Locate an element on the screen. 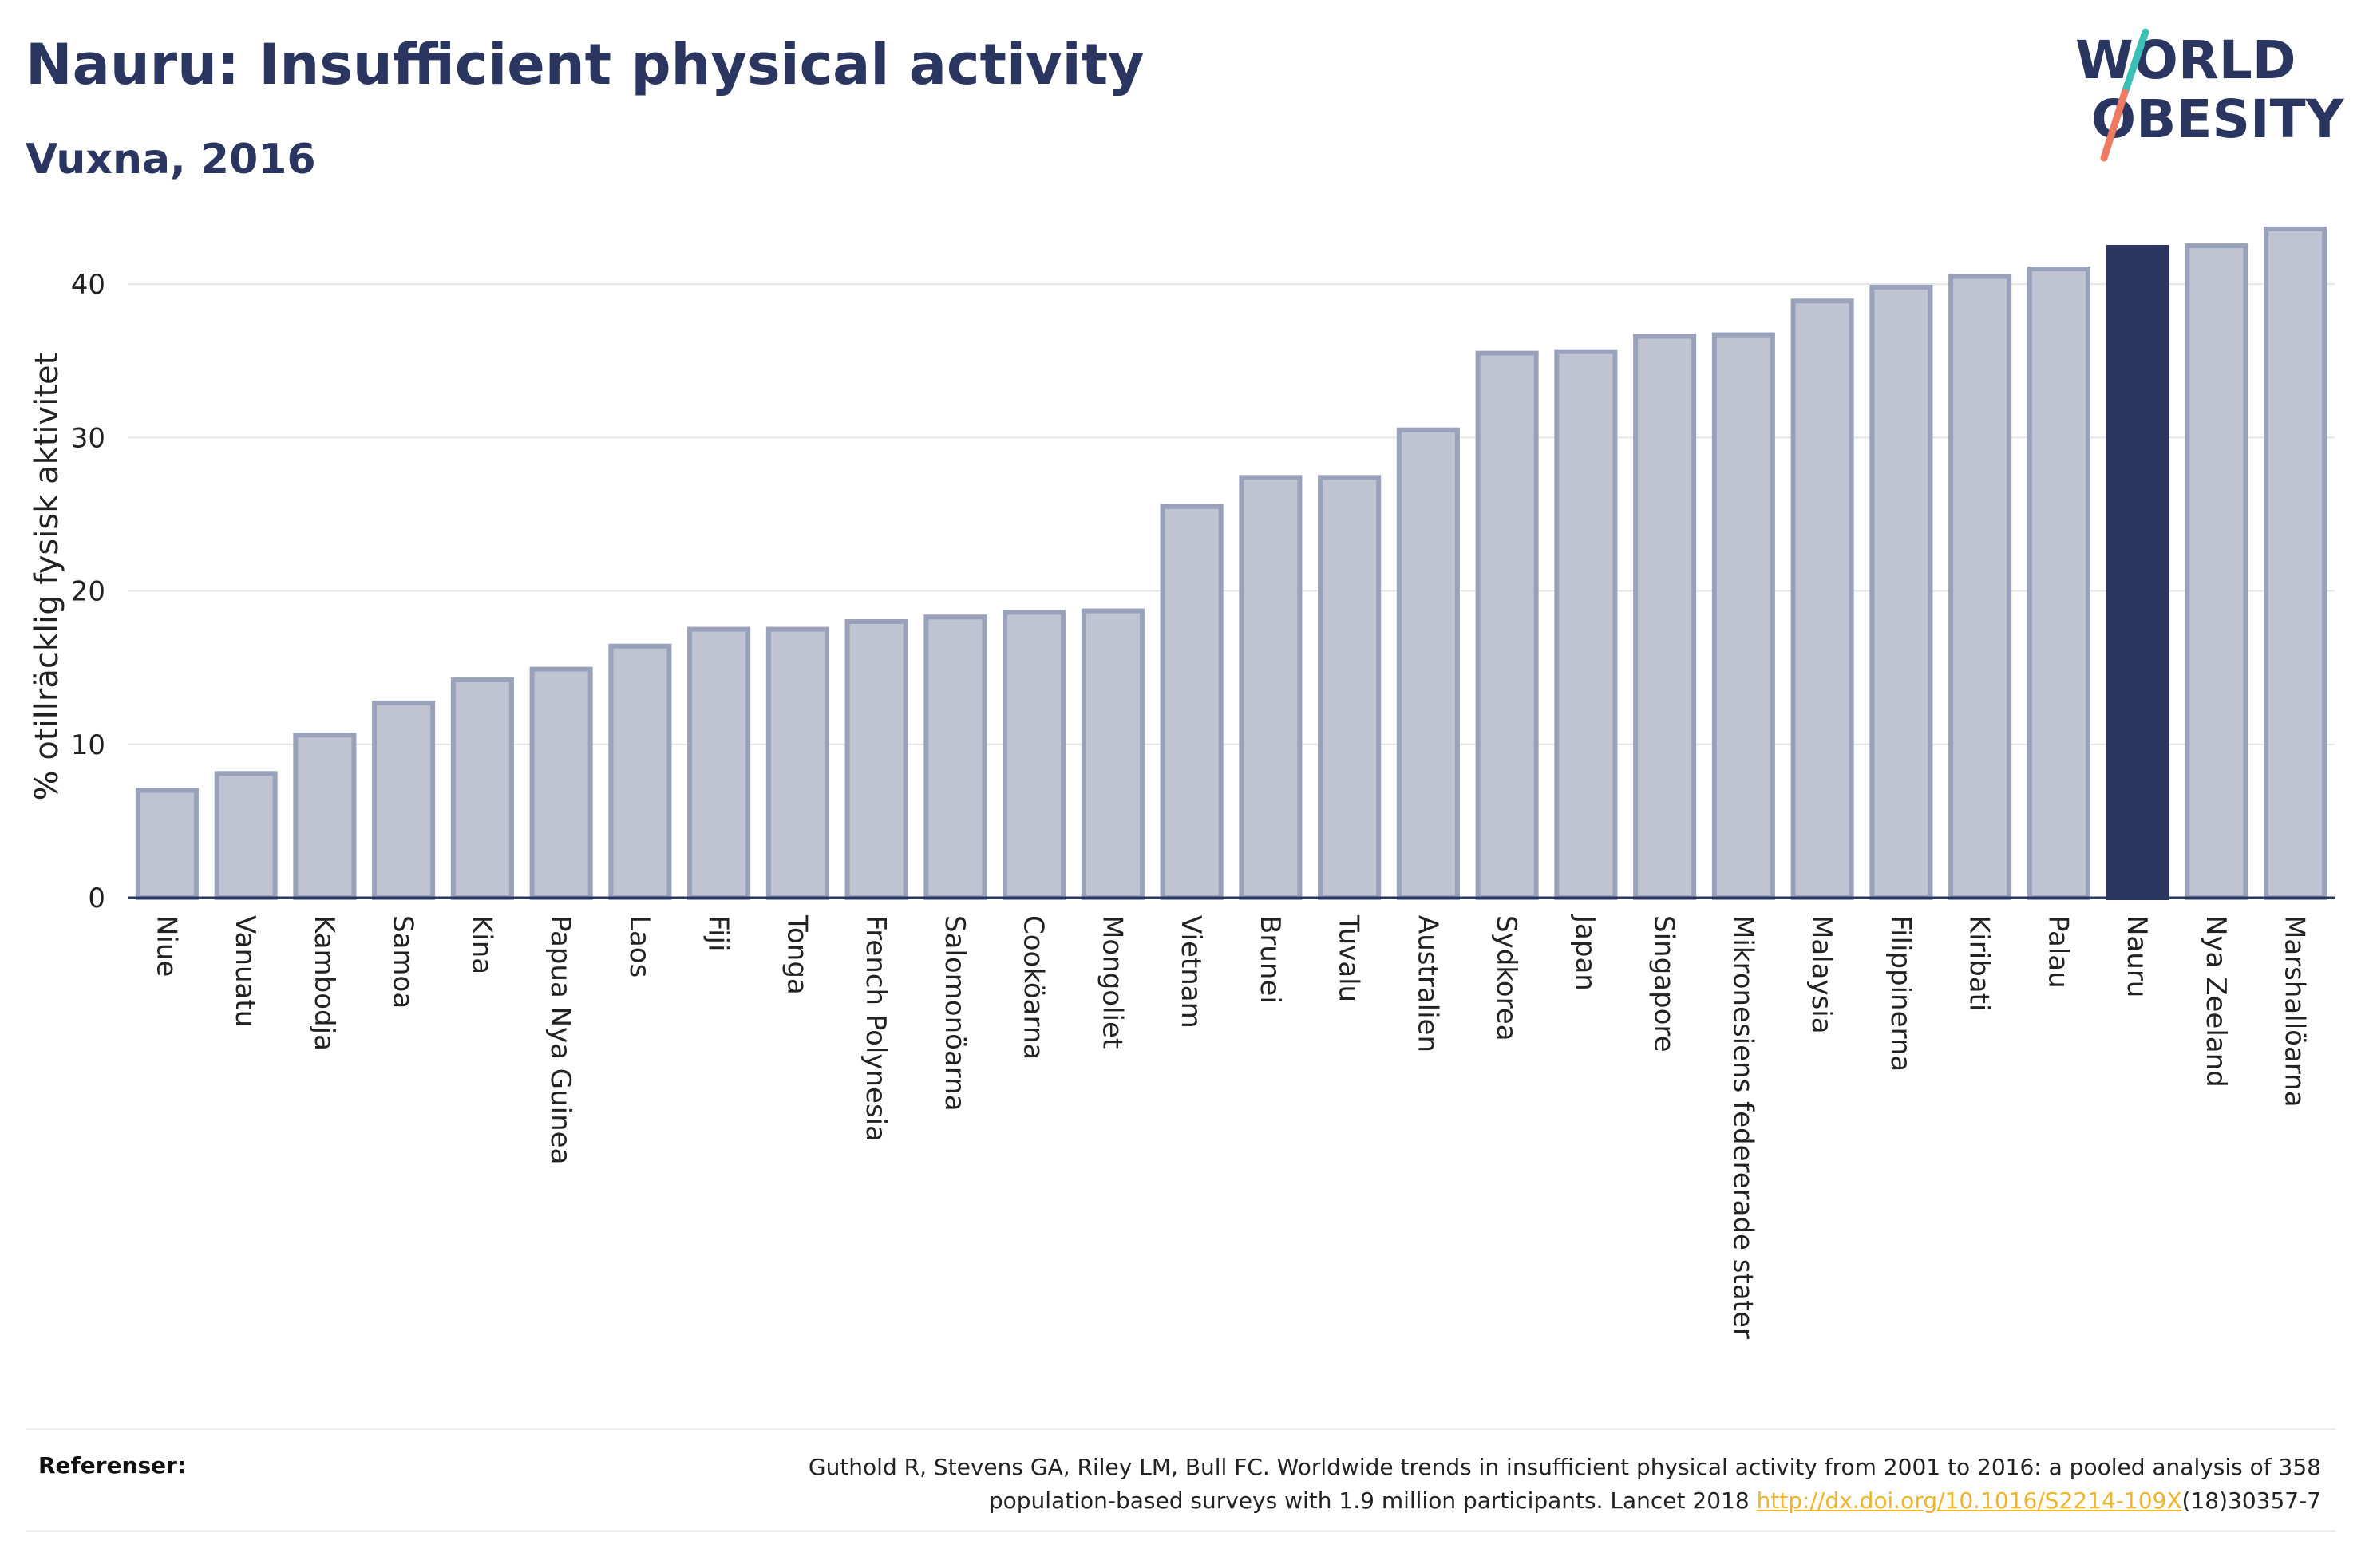 The height and width of the screenshot is (1568, 2361). x-tick-label: French Polynesia is located at coordinates (876, 1028).